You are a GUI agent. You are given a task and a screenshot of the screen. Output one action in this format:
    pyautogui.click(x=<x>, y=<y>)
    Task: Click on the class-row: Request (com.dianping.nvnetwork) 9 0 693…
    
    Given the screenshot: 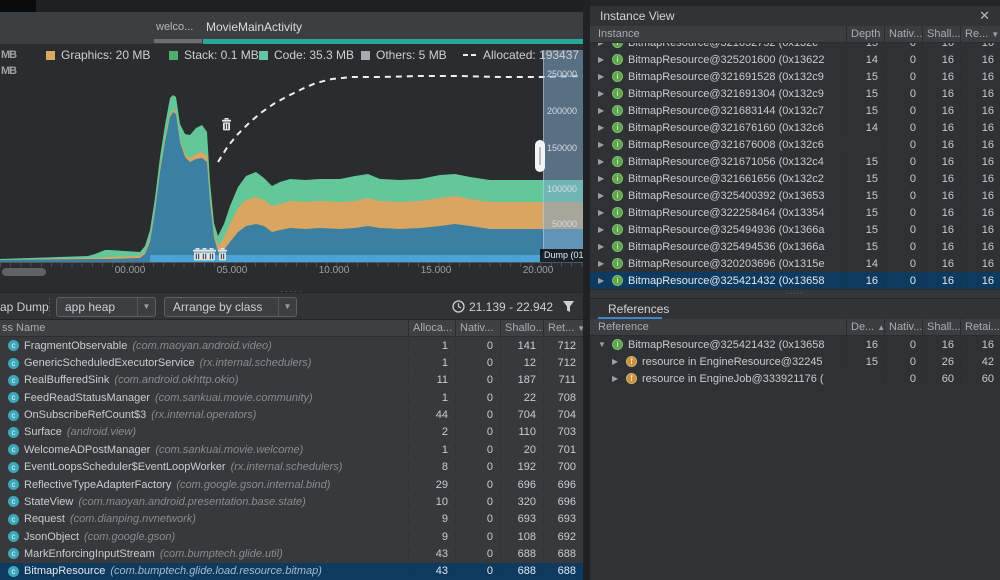 What is the action you would take?
    pyautogui.click(x=291, y=519)
    